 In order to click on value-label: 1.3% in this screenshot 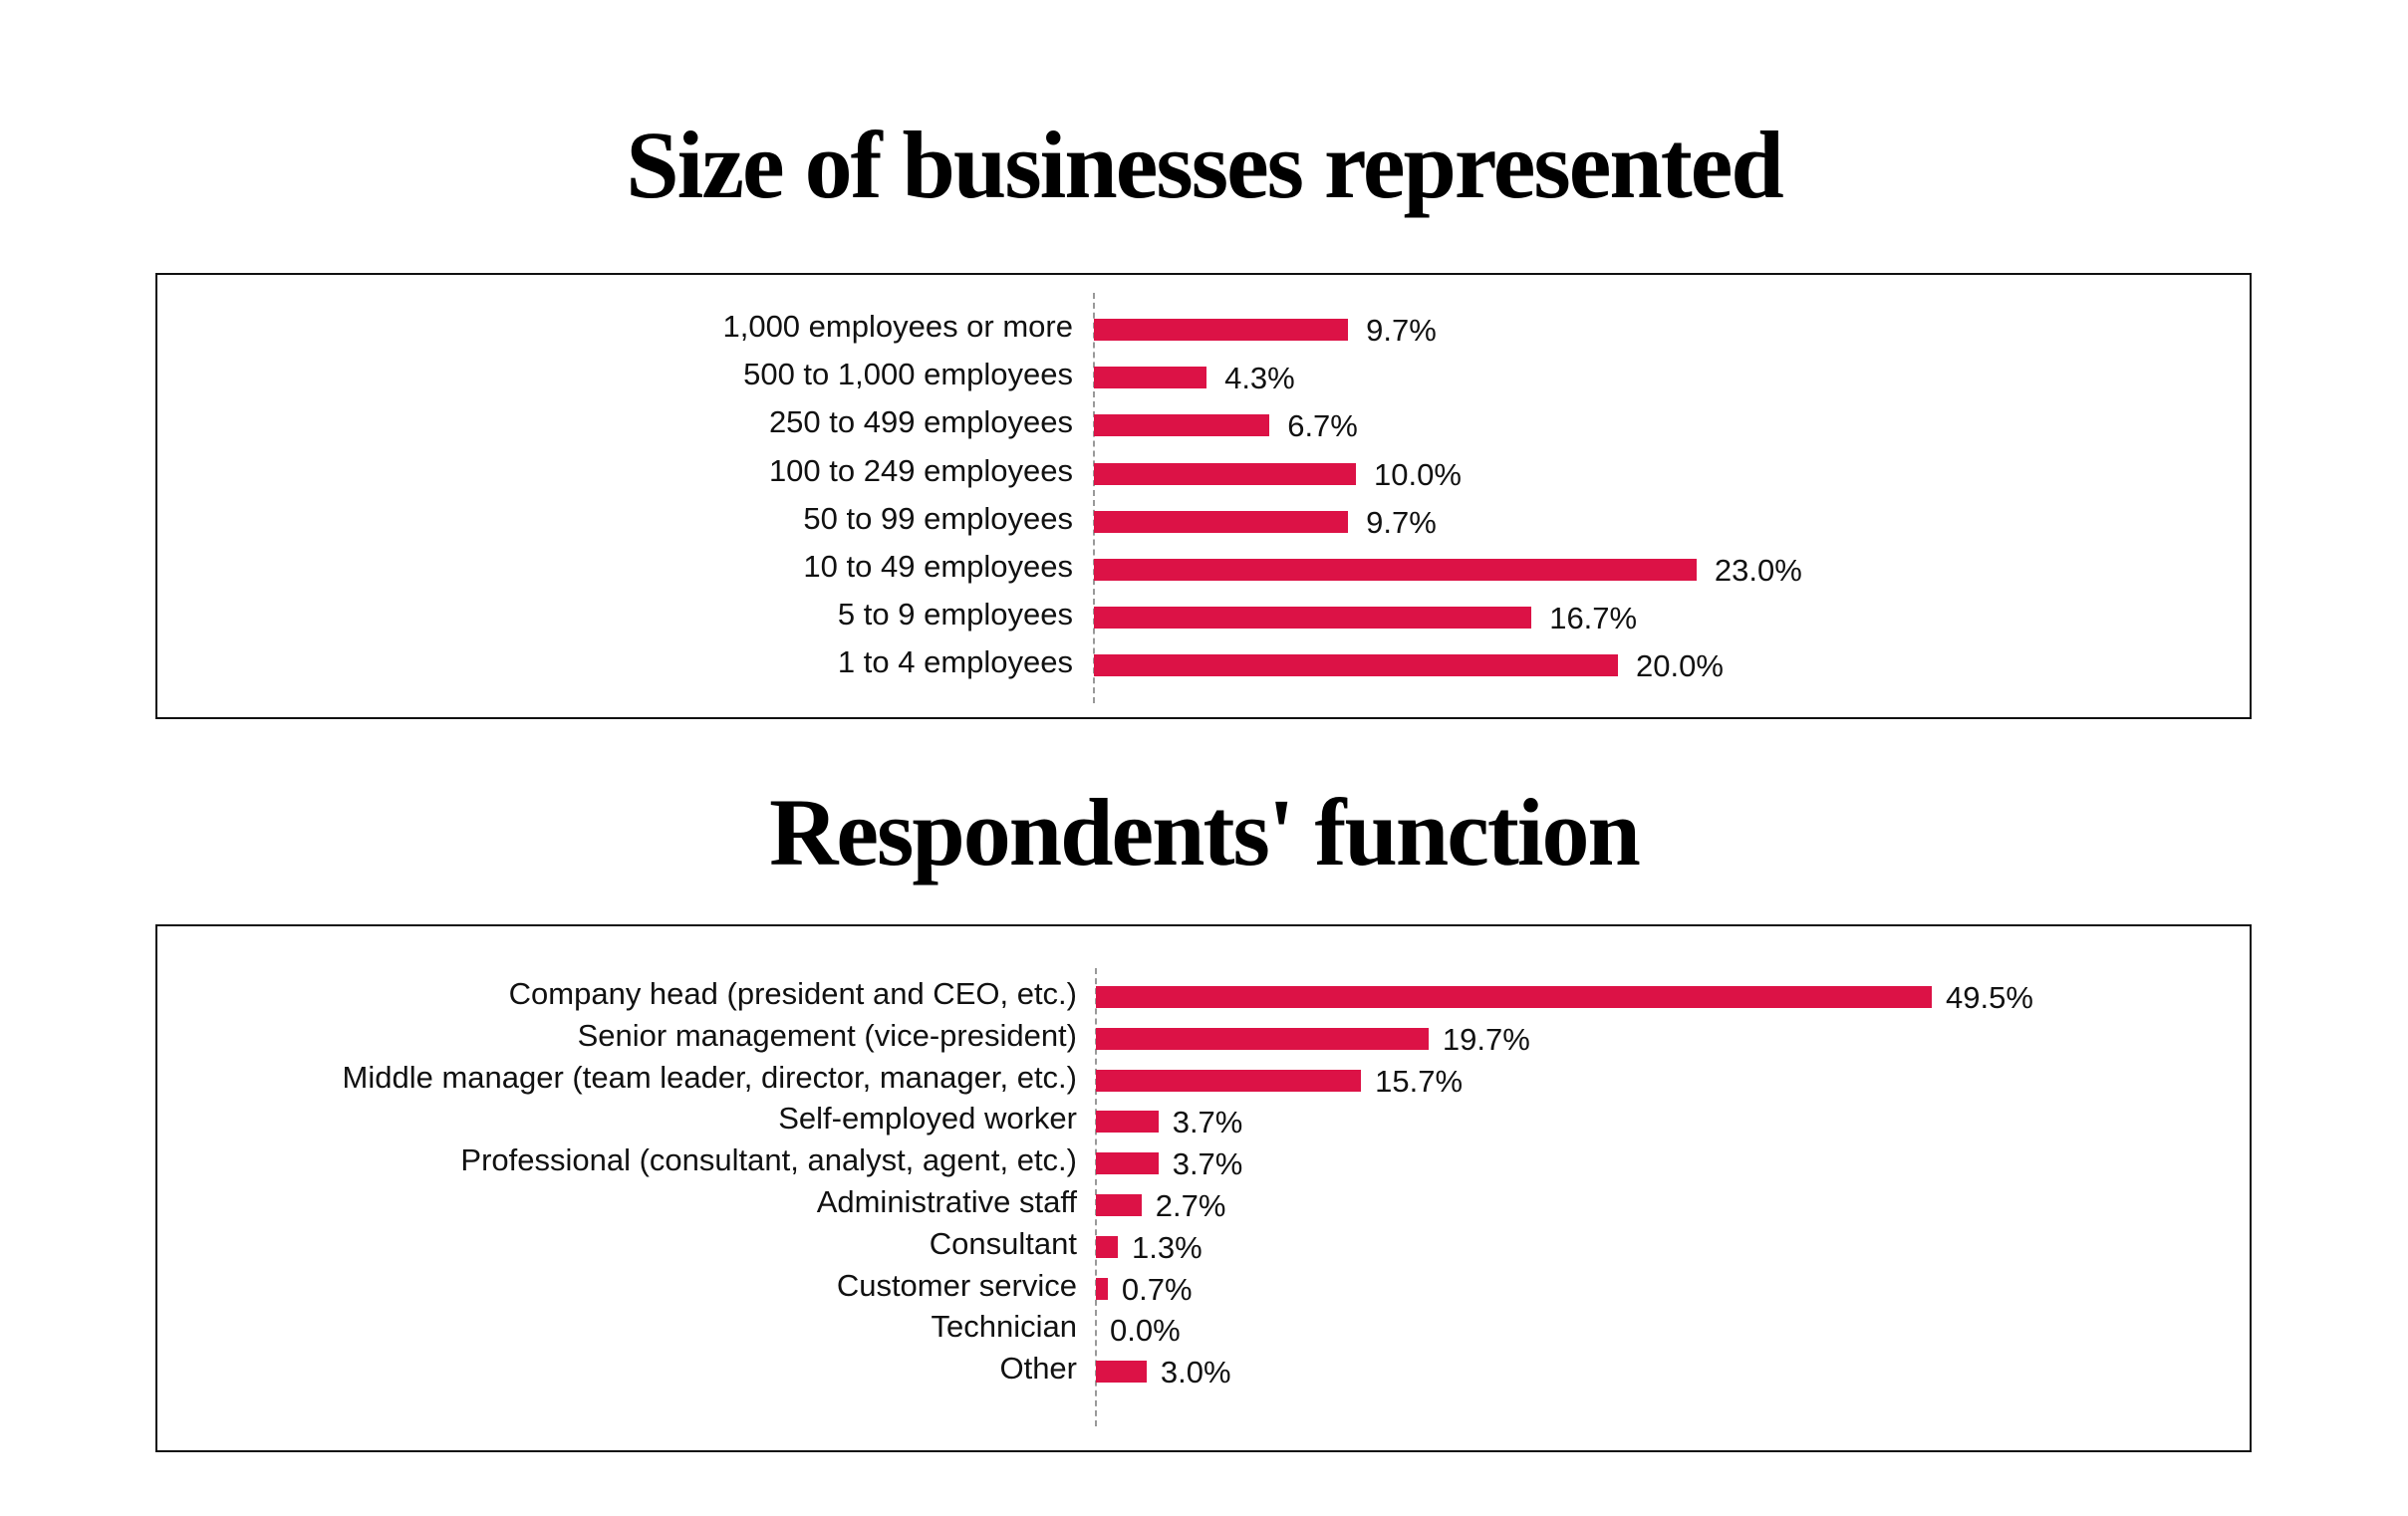, I will do `click(1167, 1247)`.